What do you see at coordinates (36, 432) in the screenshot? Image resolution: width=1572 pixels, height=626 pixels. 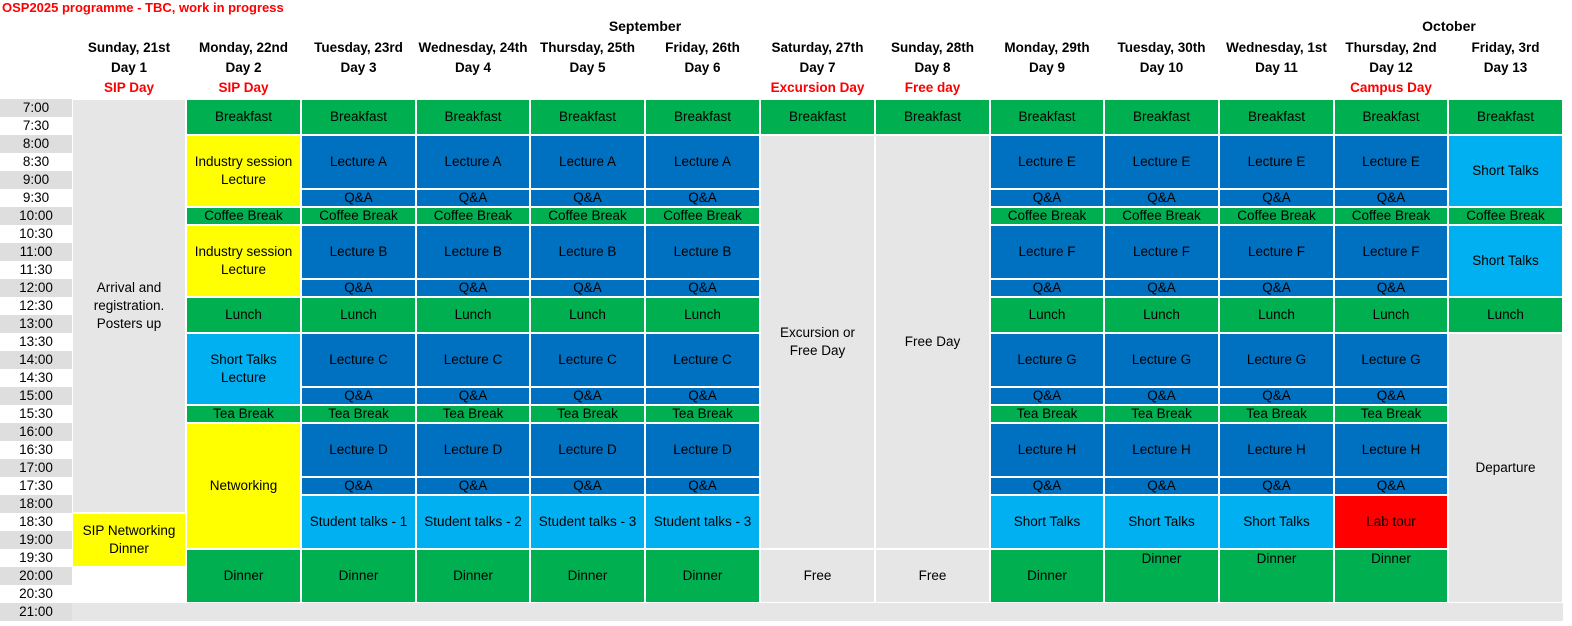 I see `time-label: 16:00` at bounding box center [36, 432].